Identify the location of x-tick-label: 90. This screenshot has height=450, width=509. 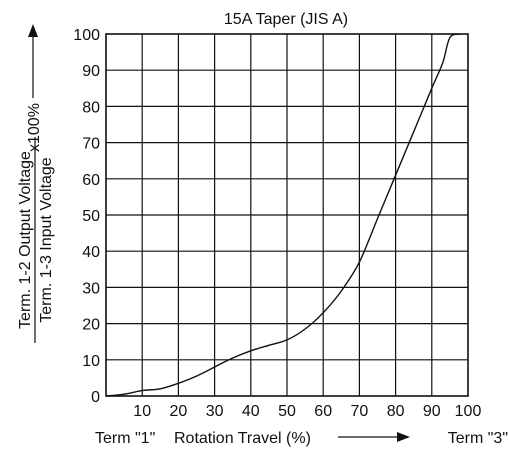
(432, 411).